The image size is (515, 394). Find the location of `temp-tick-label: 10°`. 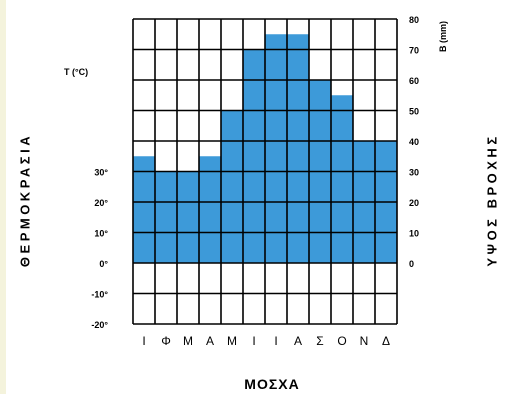

temp-tick-label: 10° is located at coordinates (101, 234).